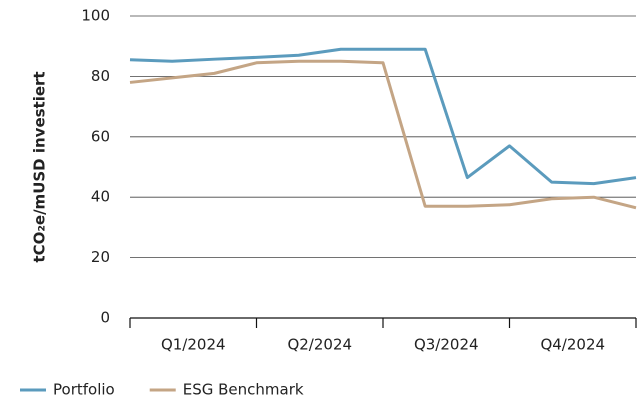  I want to click on y-tick-label: 100, so click(95, 16).